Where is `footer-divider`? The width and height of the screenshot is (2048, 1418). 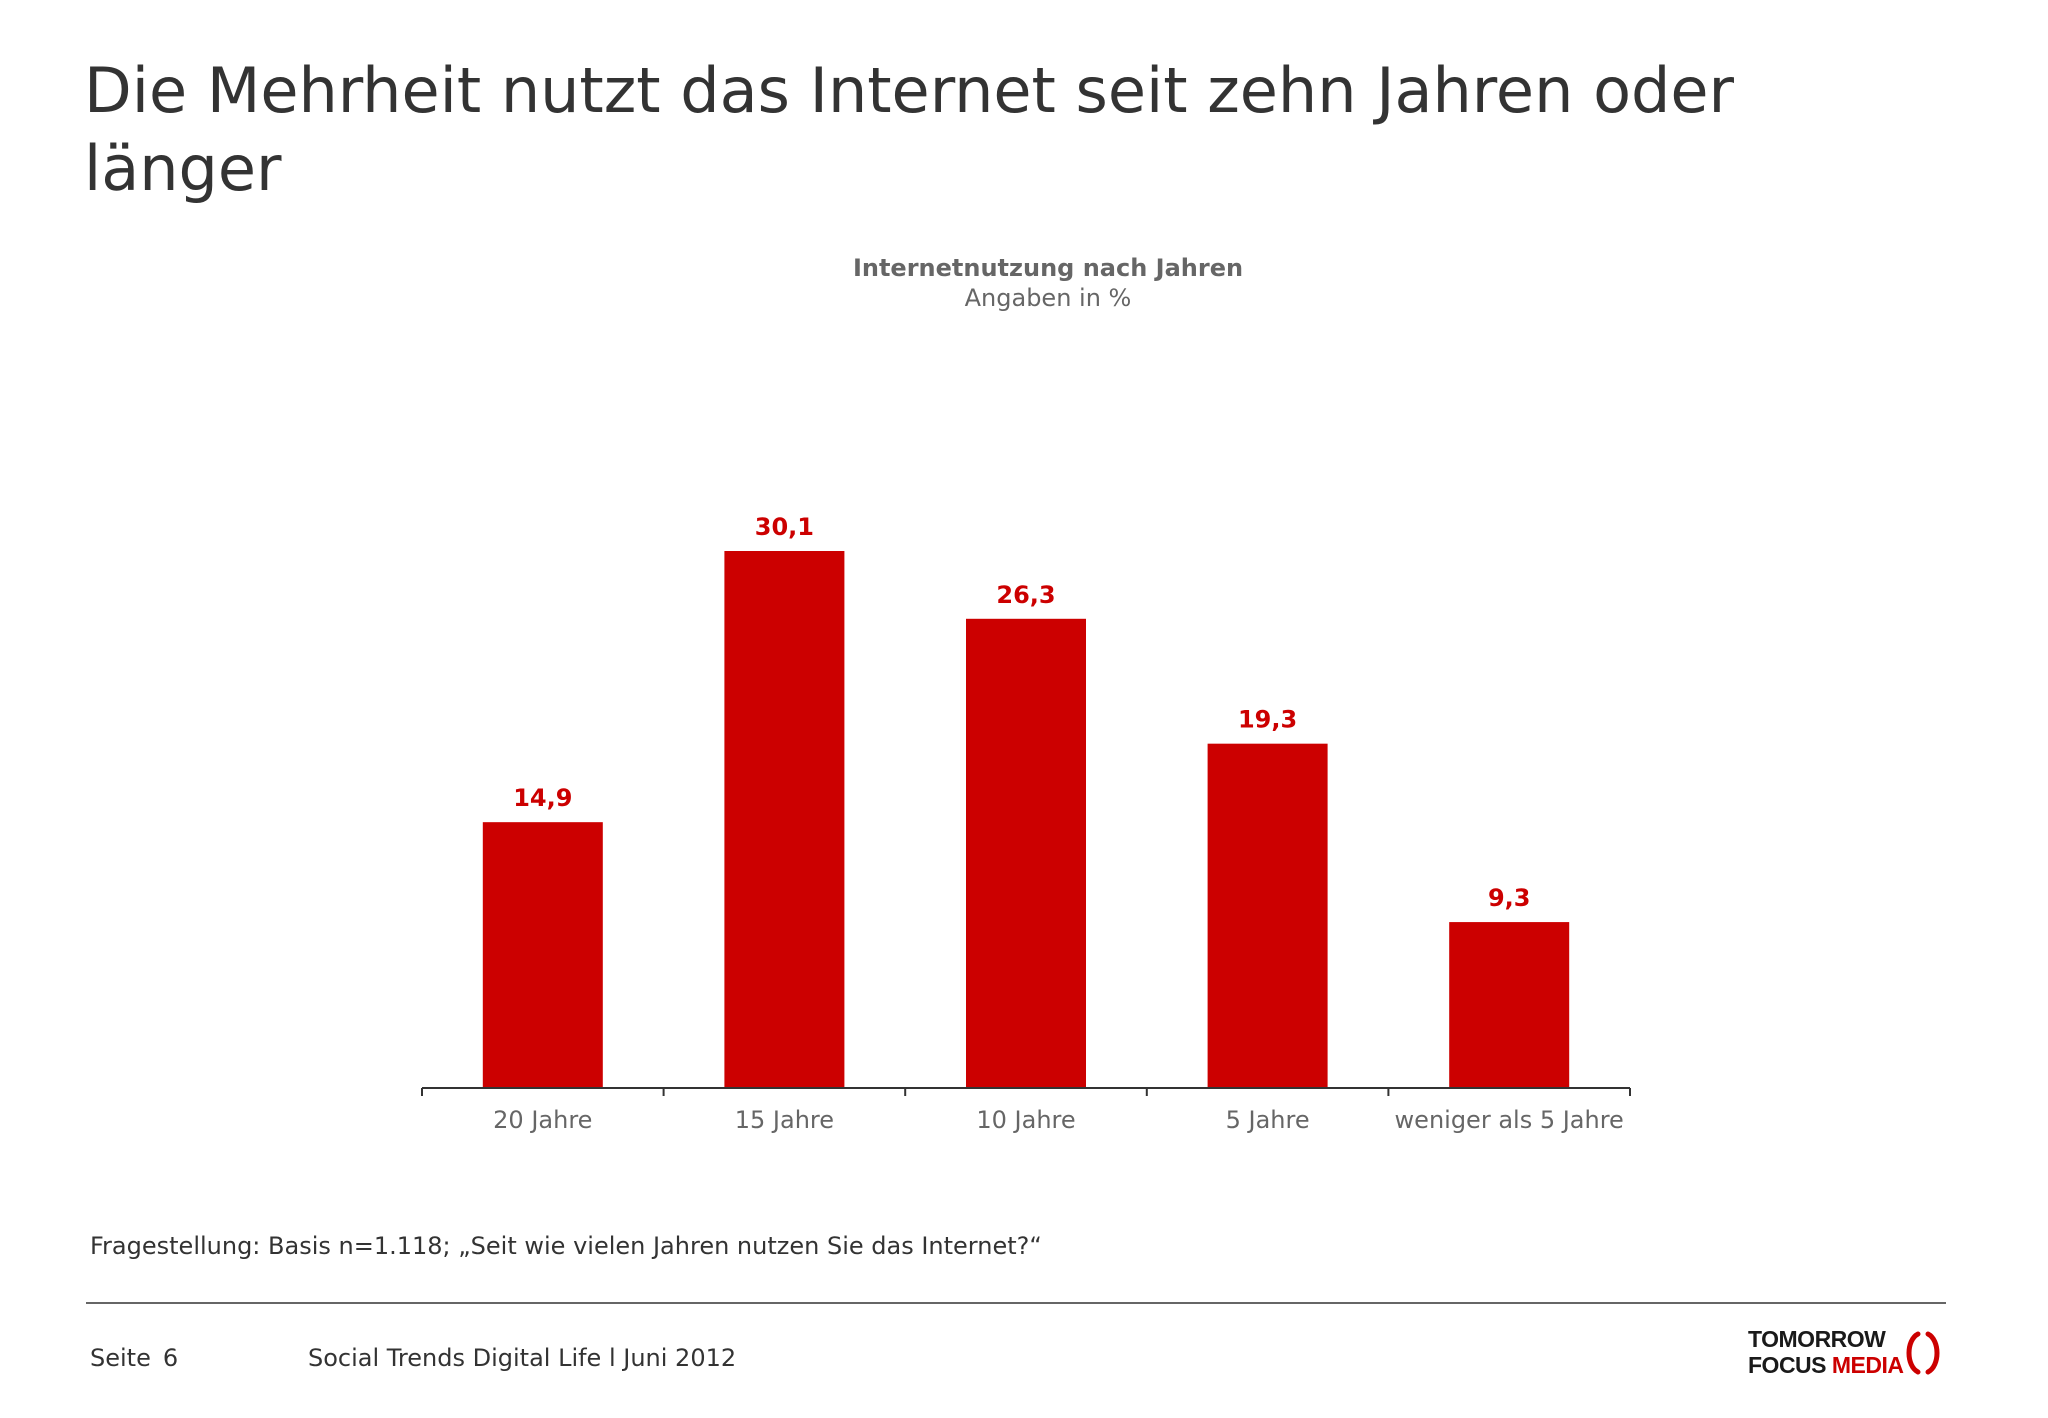 footer-divider is located at coordinates (1016, 1303).